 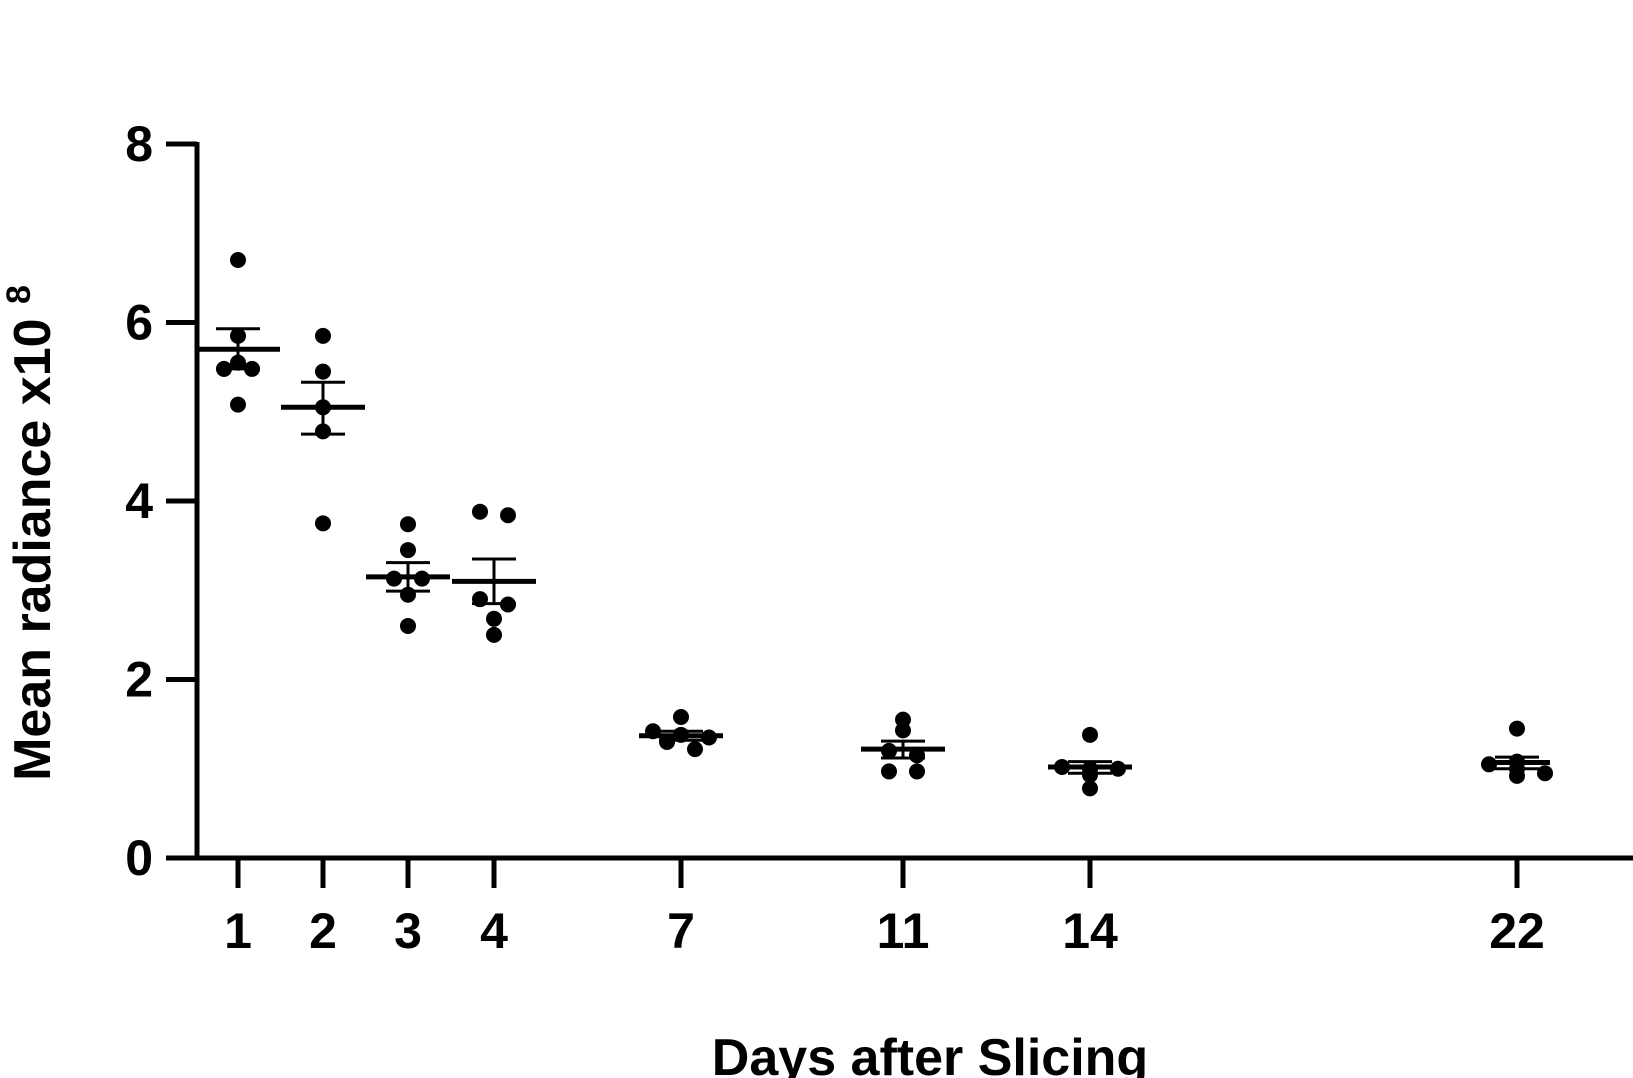 I want to click on y-axis-title-main: Mean radiance x10, so click(x=33, y=549).